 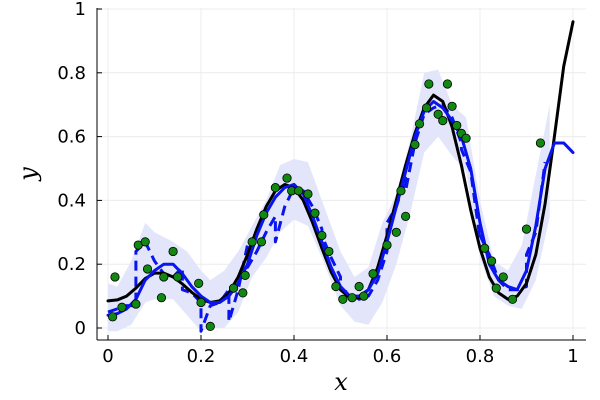 What do you see at coordinates (71, 137) in the screenshot?
I see `y-tick-label: 0.6` at bounding box center [71, 137].